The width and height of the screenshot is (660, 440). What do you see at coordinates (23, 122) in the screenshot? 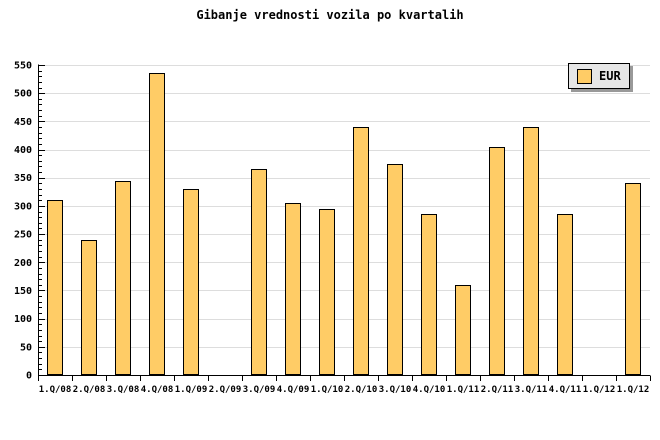
I see `y-tick-label: 450` at bounding box center [23, 122].